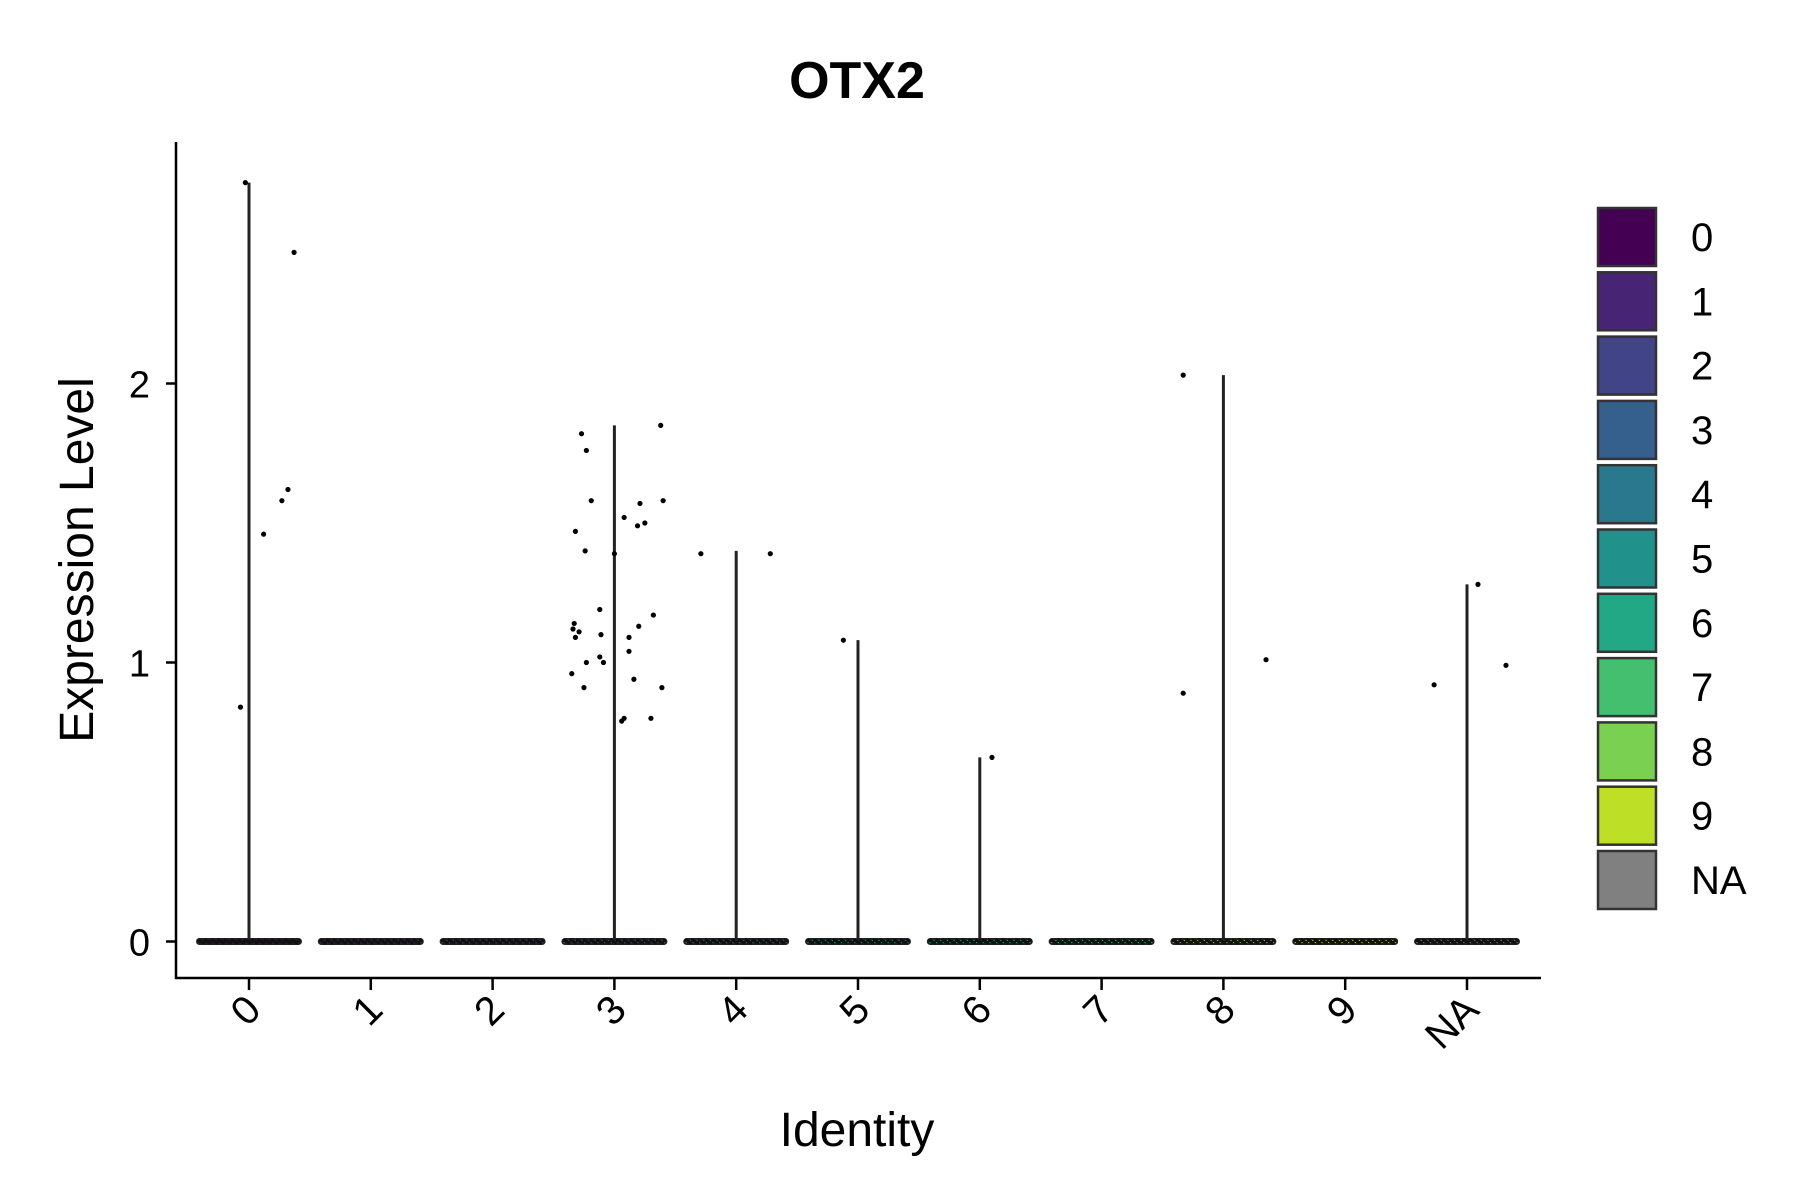  What do you see at coordinates (1702, 302) in the screenshot?
I see `legend-label: 1` at bounding box center [1702, 302].